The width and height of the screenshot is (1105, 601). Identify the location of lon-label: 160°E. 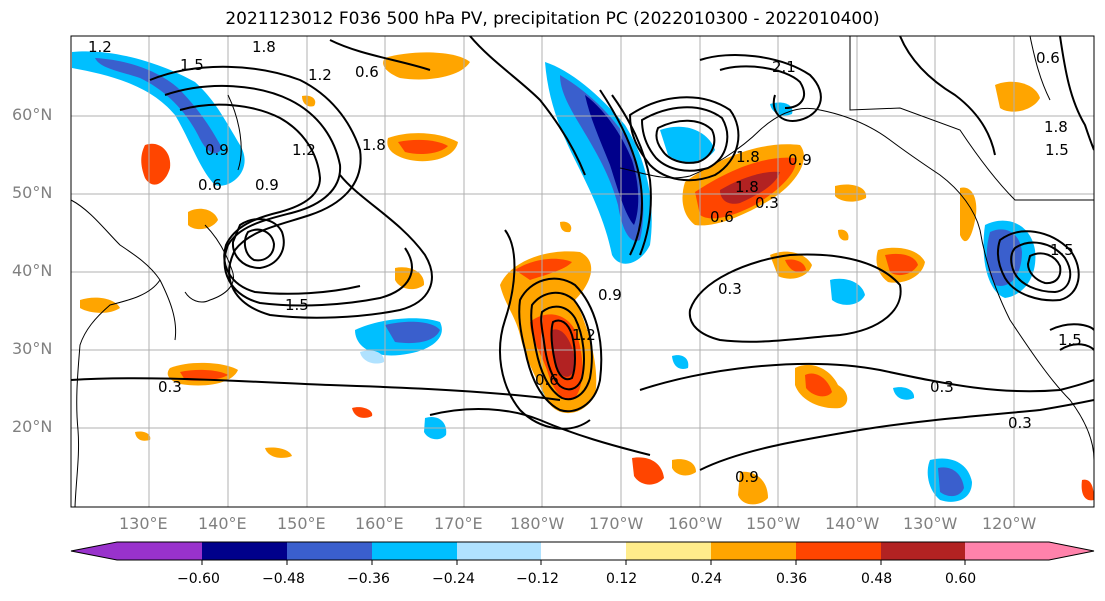
(379, 523).